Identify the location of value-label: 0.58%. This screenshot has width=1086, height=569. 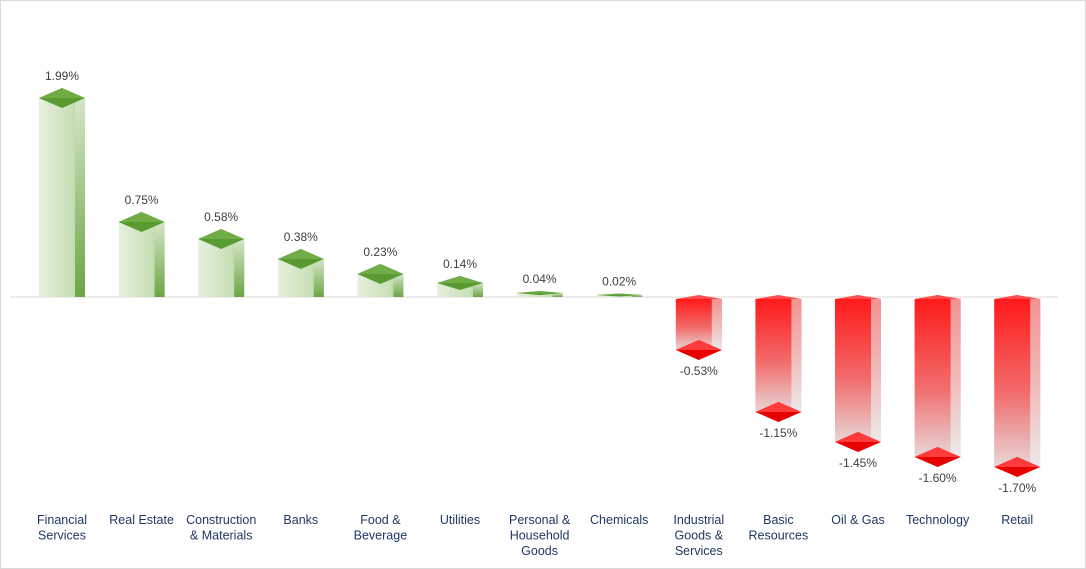
(221, 217).